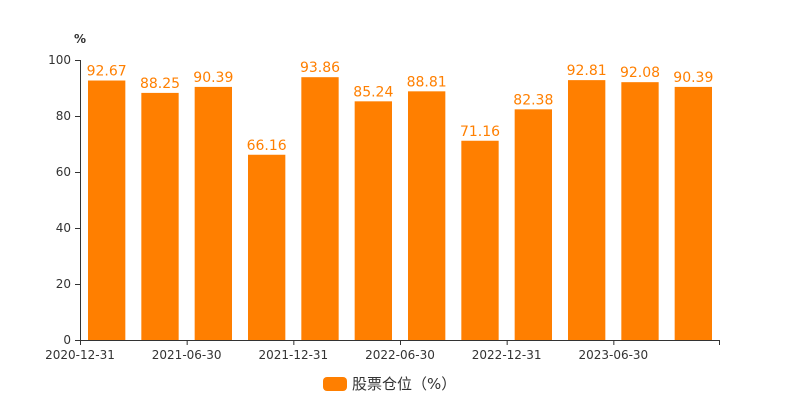 The height and width of the screenshot is (400, 800). I want to click on x-tick-label: 2022-06-30, so click(400, 355).